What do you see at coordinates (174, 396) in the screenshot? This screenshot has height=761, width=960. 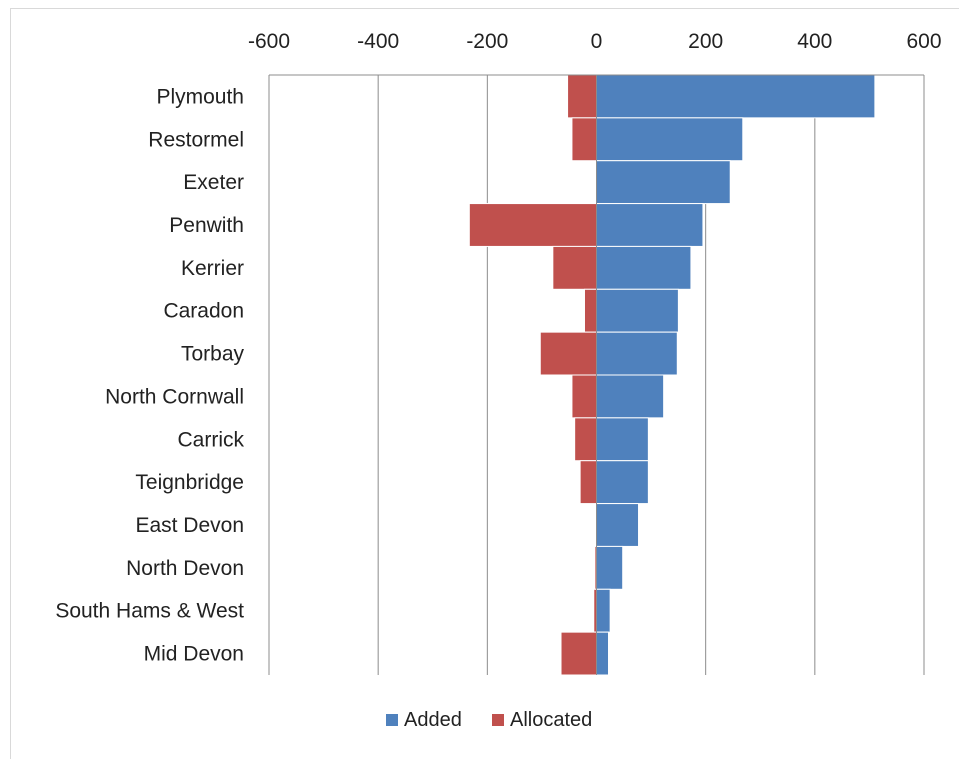 I see `category-label: North Cornwall` at bounding box center [174, 396].